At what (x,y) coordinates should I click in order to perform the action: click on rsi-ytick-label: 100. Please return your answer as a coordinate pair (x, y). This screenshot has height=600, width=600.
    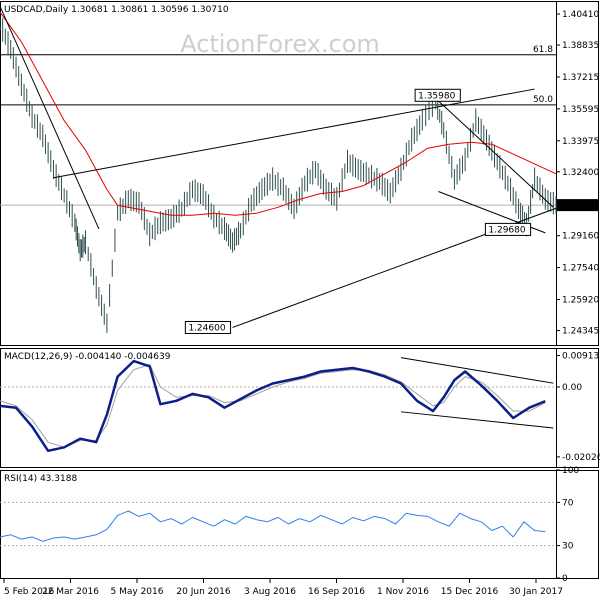
    Looking at the image, I should click on (570, 471).